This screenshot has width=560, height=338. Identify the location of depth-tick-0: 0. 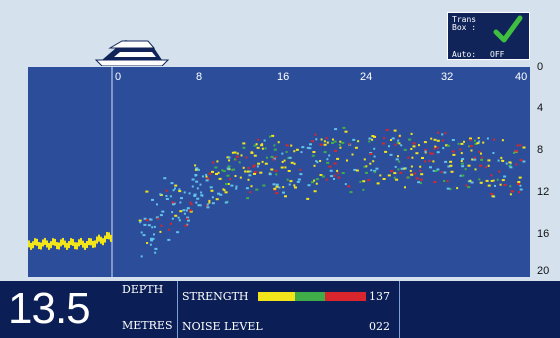
(540, 67).